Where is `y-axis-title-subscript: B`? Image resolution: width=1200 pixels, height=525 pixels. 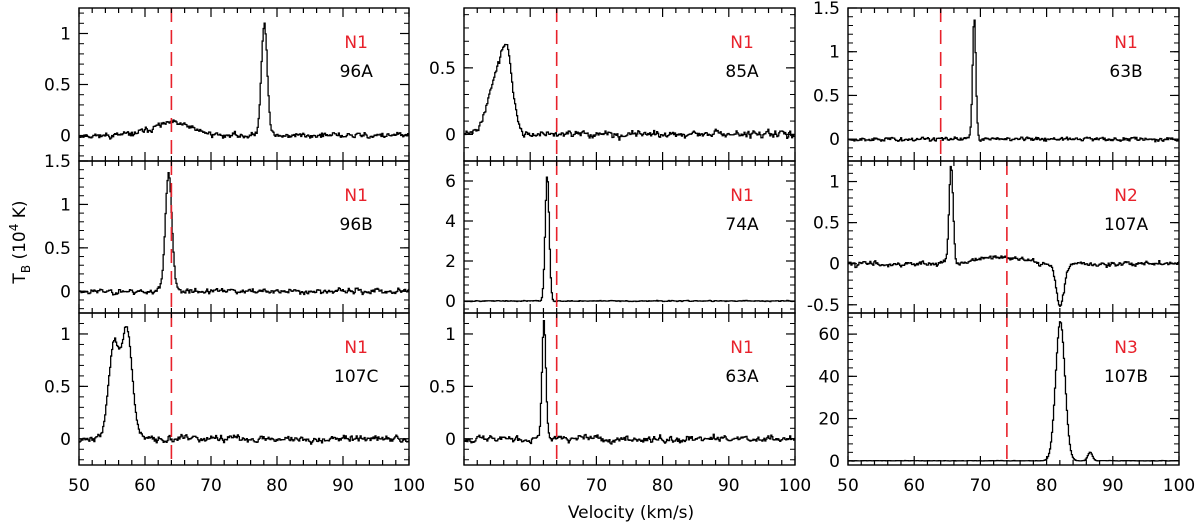 y-axis-title-subscript: B is located at coordinates (26, 269).